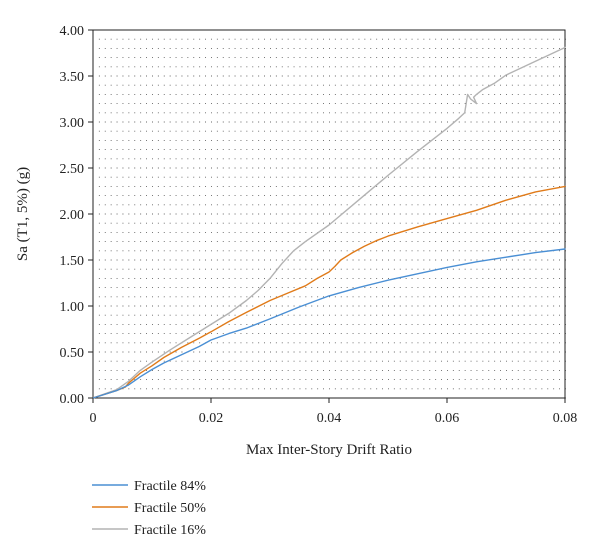  Describe the element at coordinates (211, 418) in the screenshot. I see `x-tick-label: 0.02` at that location.